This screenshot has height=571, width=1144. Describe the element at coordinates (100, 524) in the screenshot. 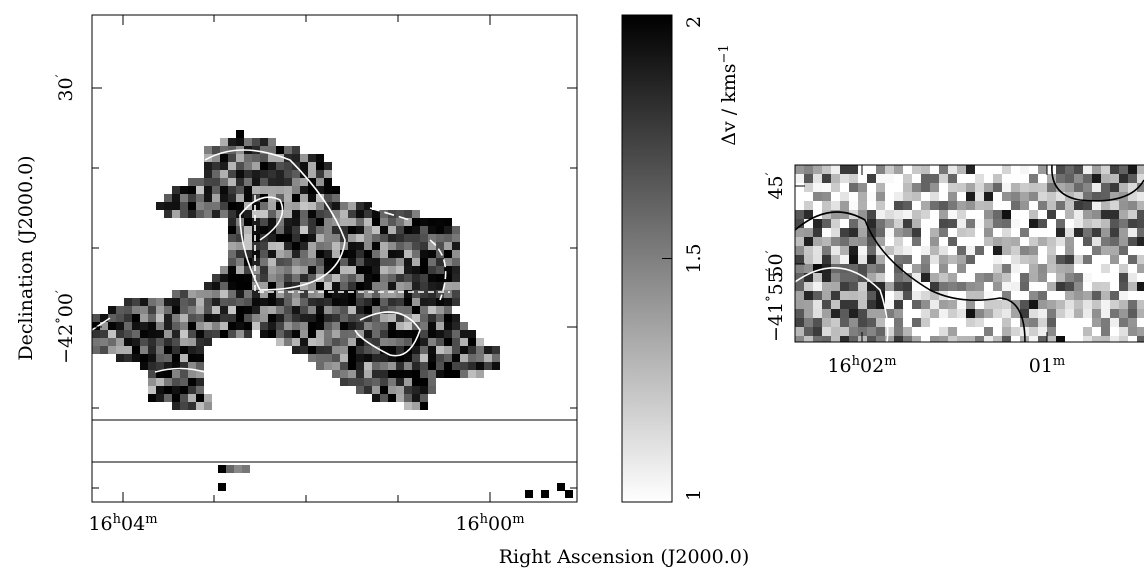

I see `x-tick-label-part: 16` at that location.